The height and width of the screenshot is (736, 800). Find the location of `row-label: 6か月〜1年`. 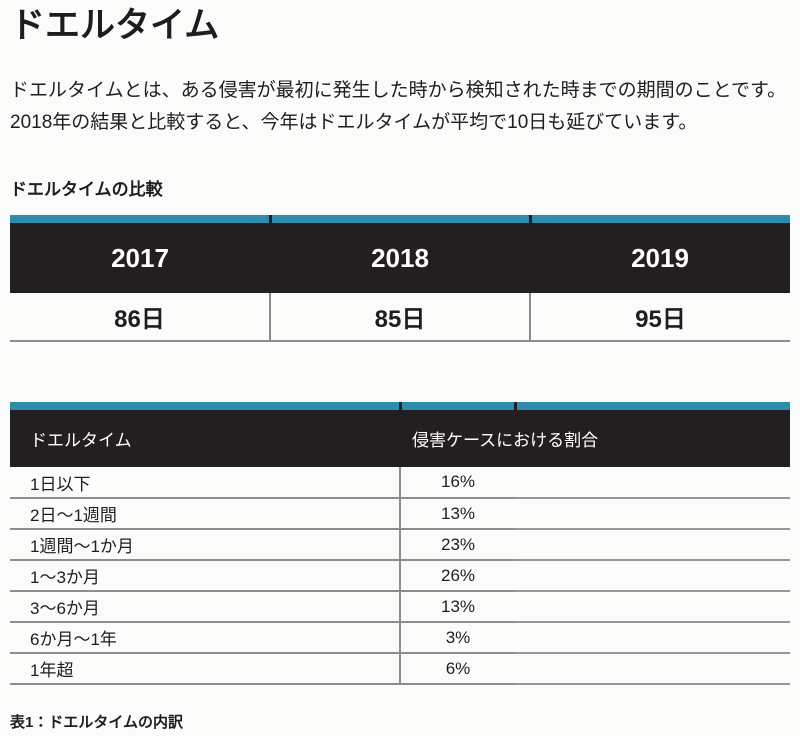

row-label: 6か月〜1年 is located at coordinates (205, 638).